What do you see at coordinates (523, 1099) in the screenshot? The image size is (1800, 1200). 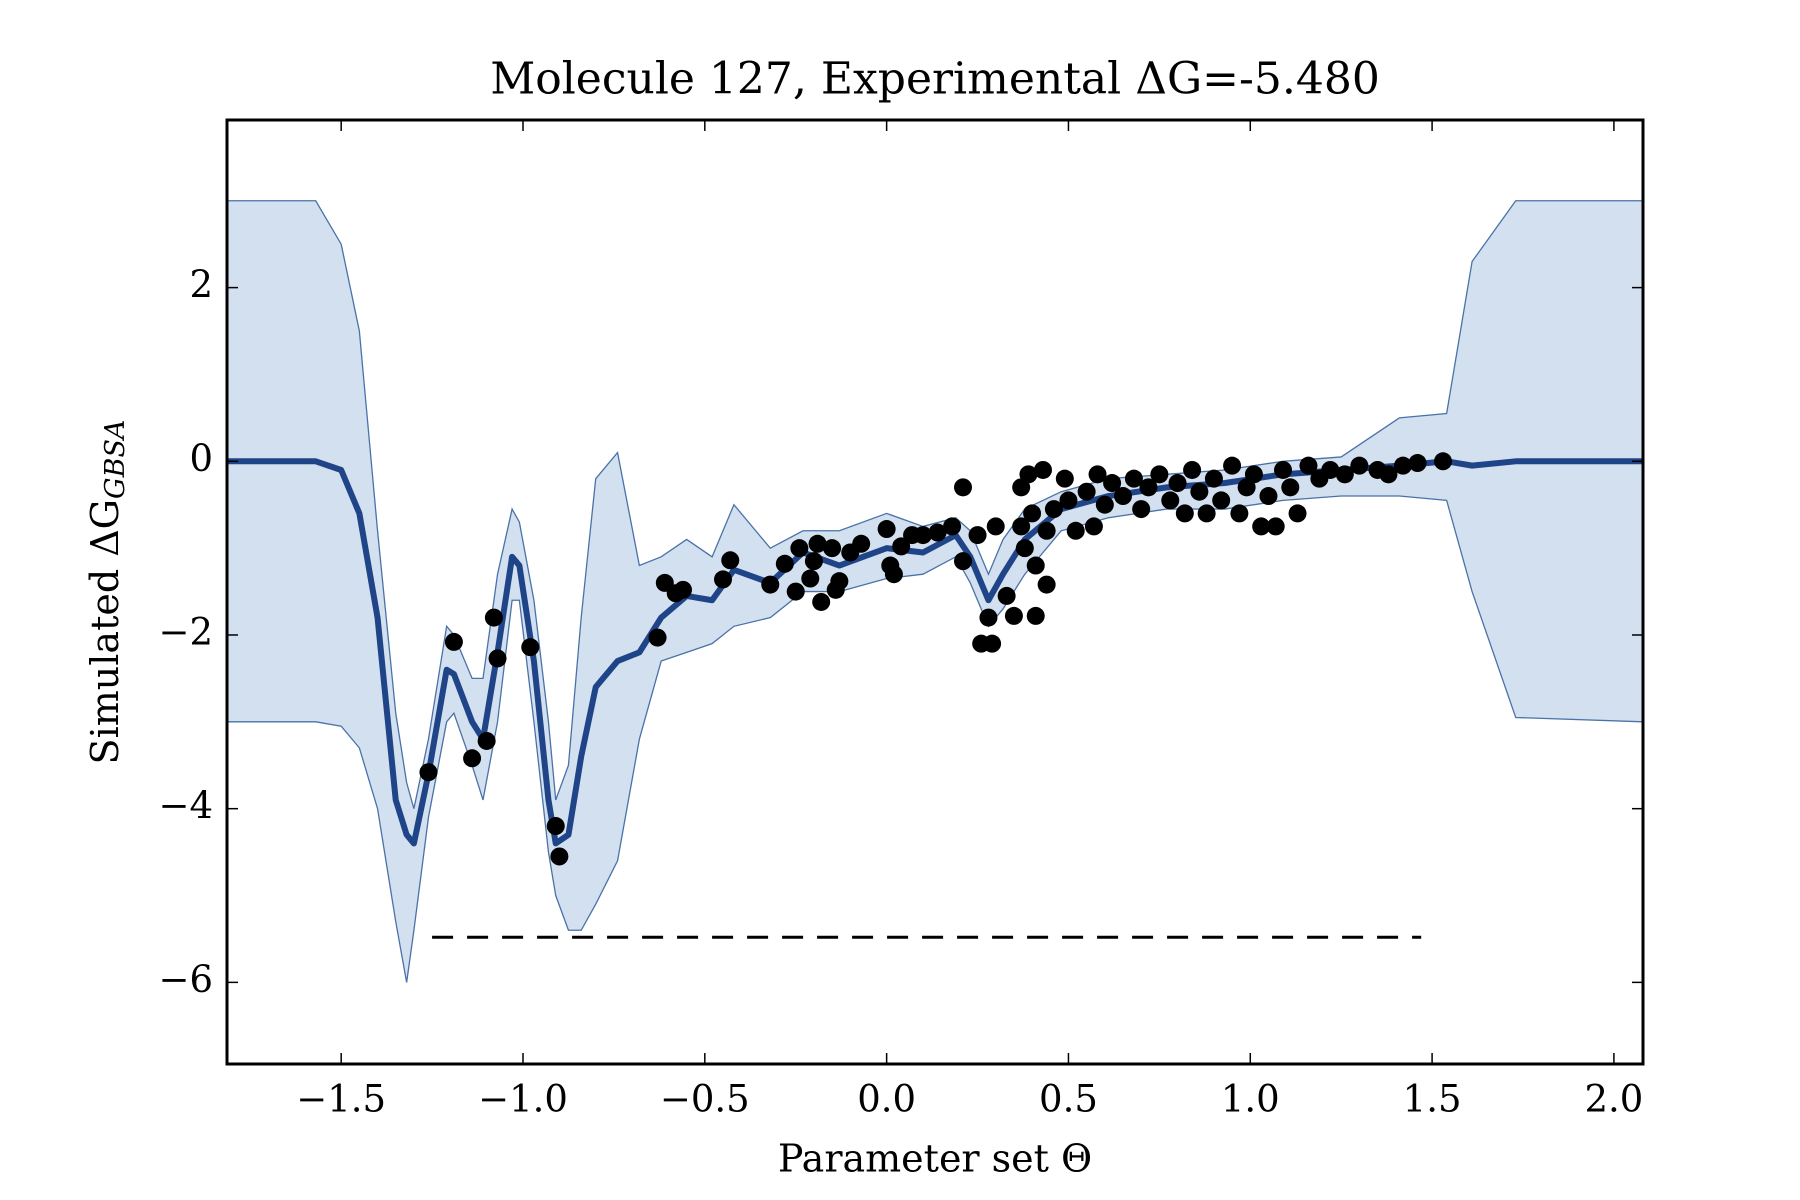 I see `x-tick-label: −1.0` at bounding box center [523, 1099].